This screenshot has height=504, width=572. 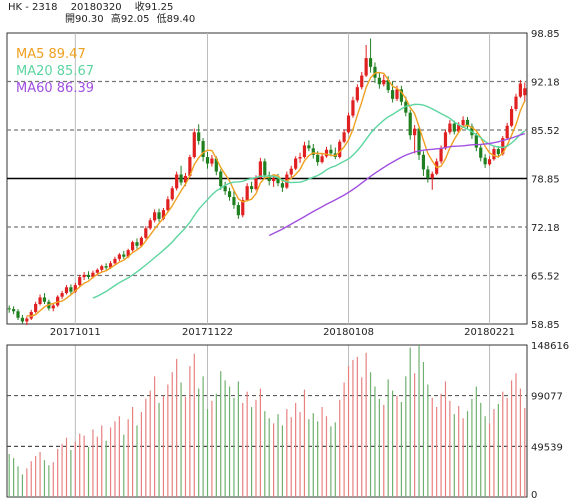 What do you see at coordinates (176, 19) in the screenshot?
I see `low-price: 低89.40` at bounding box center [176, 19].